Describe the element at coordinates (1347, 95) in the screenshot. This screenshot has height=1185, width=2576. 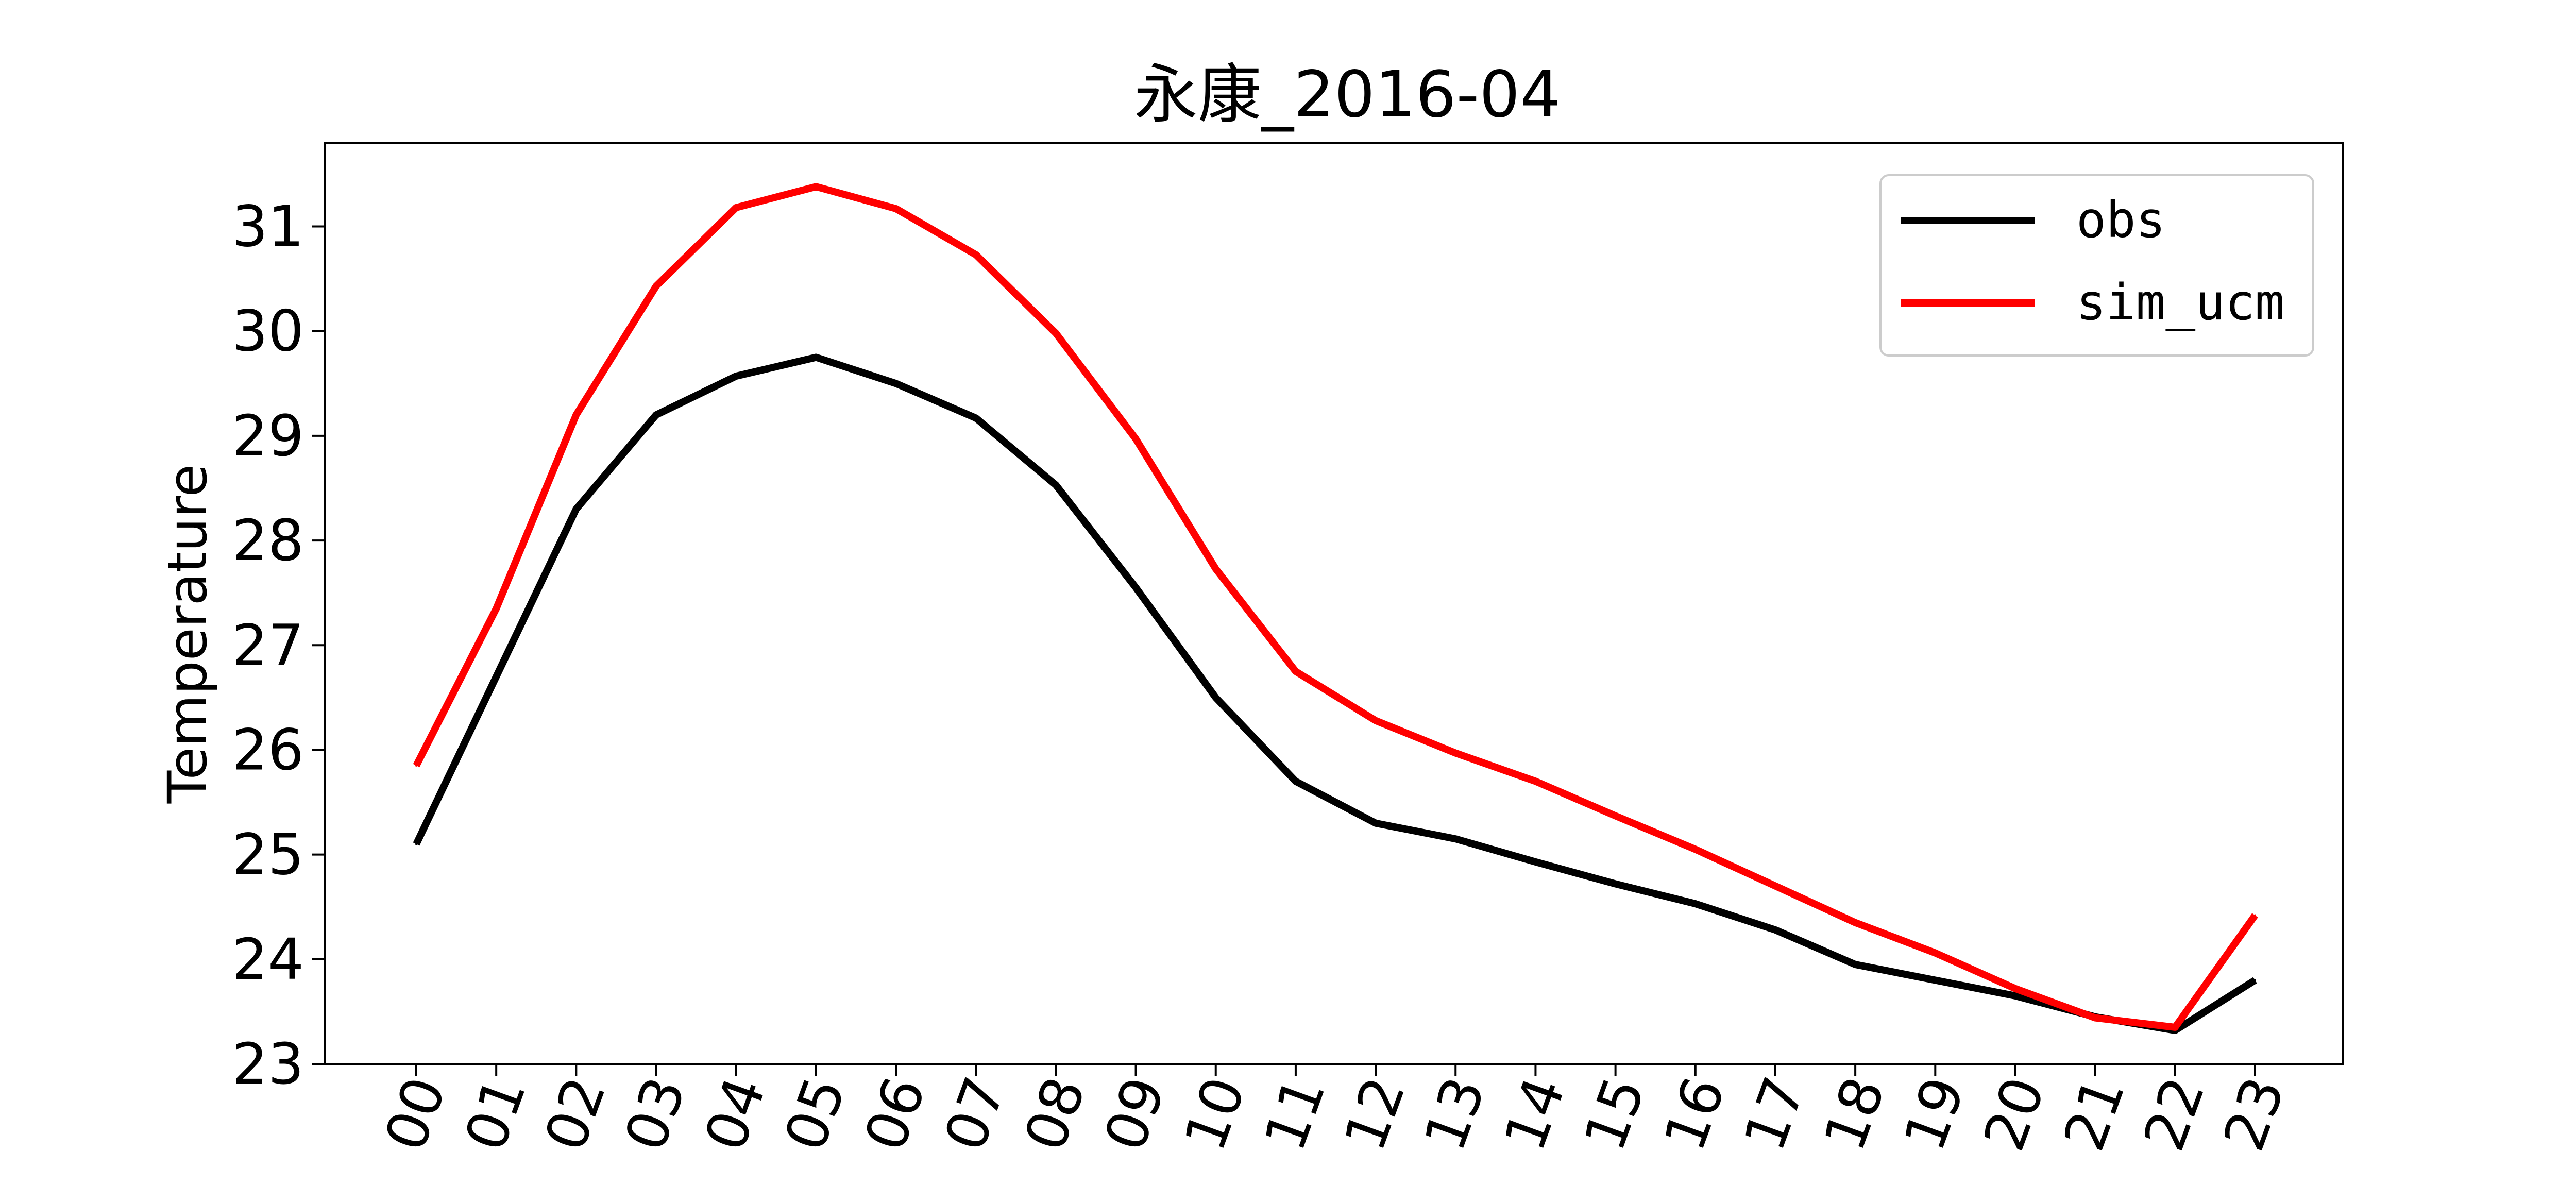
I see `chart-title: 永康_2016-04` at that location.